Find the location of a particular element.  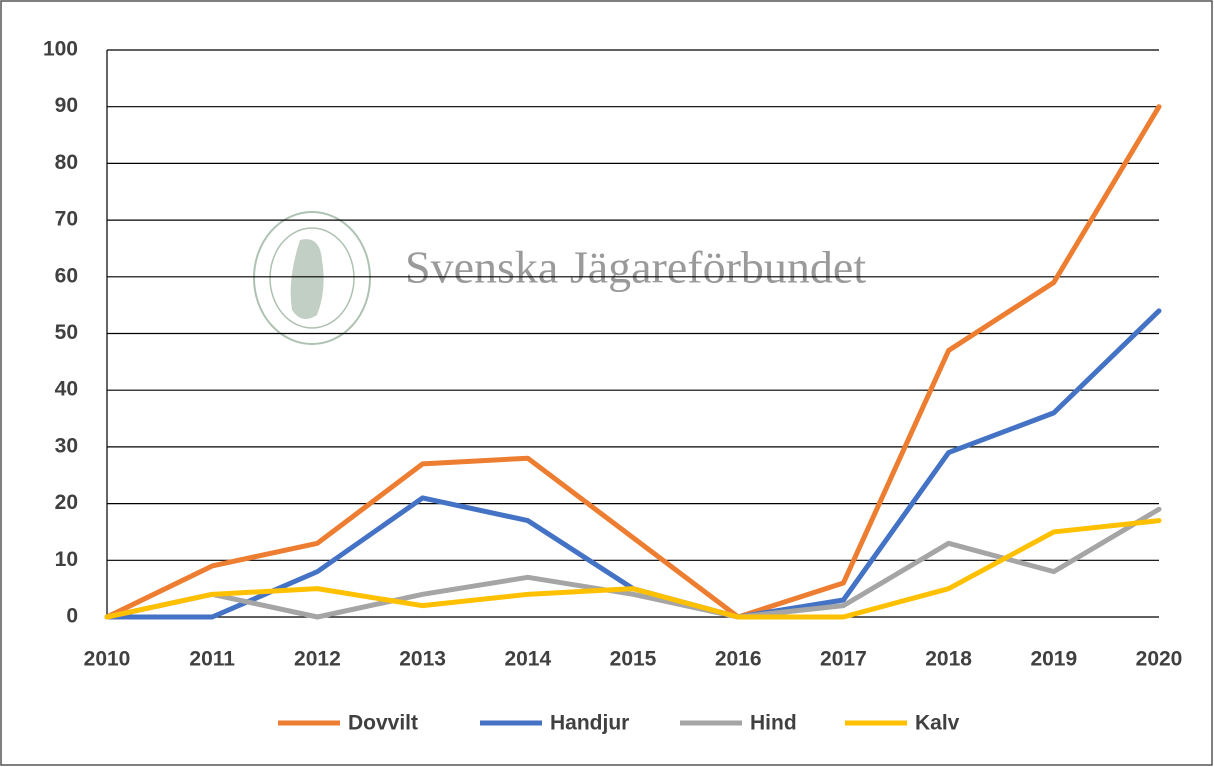

y-tick-label: 70 is located at coordinates (66, 219).